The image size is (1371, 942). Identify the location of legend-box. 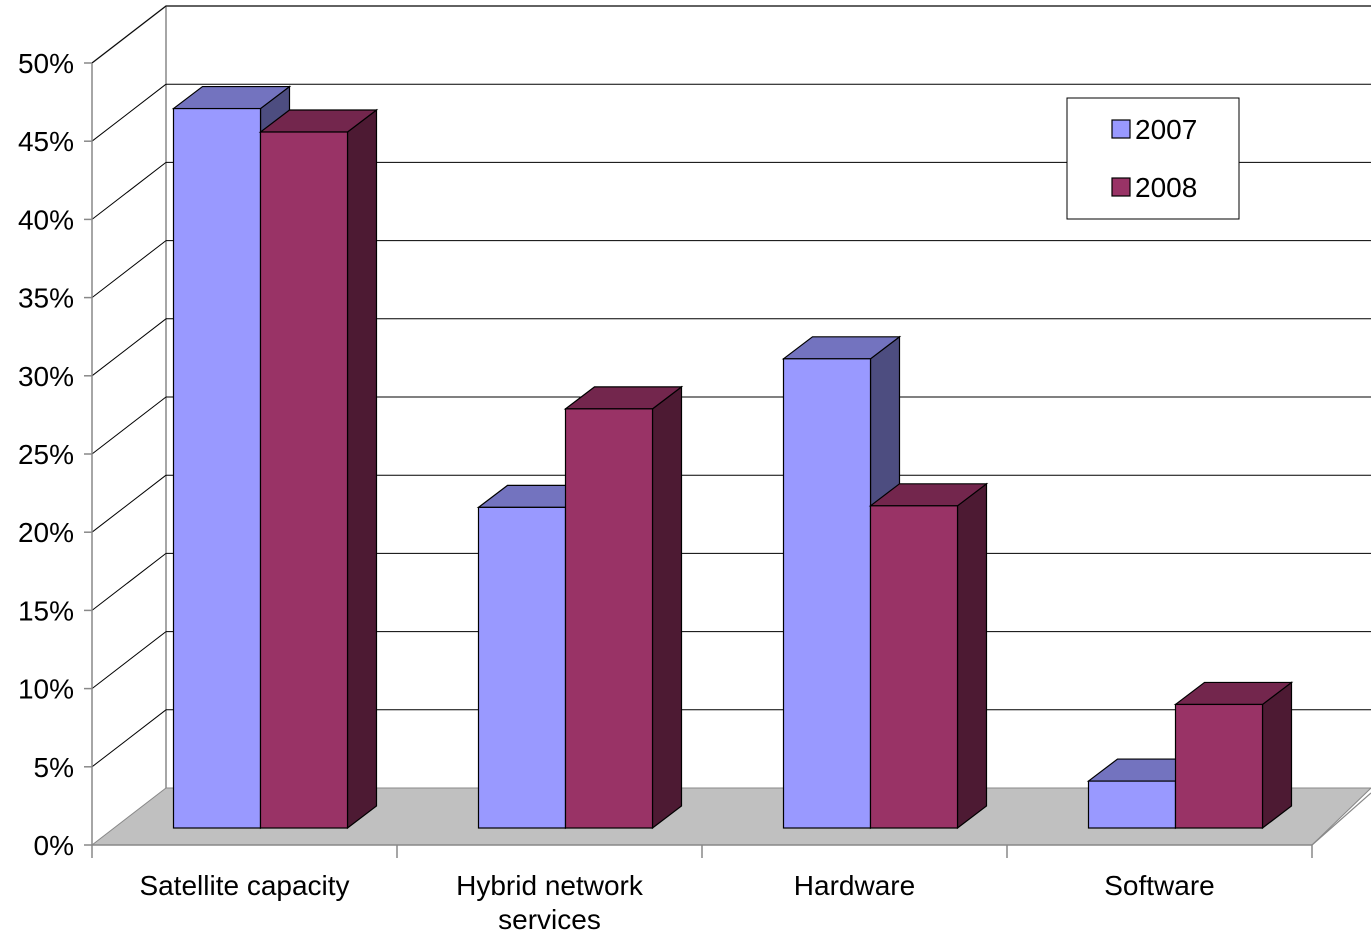
(1153, 158).